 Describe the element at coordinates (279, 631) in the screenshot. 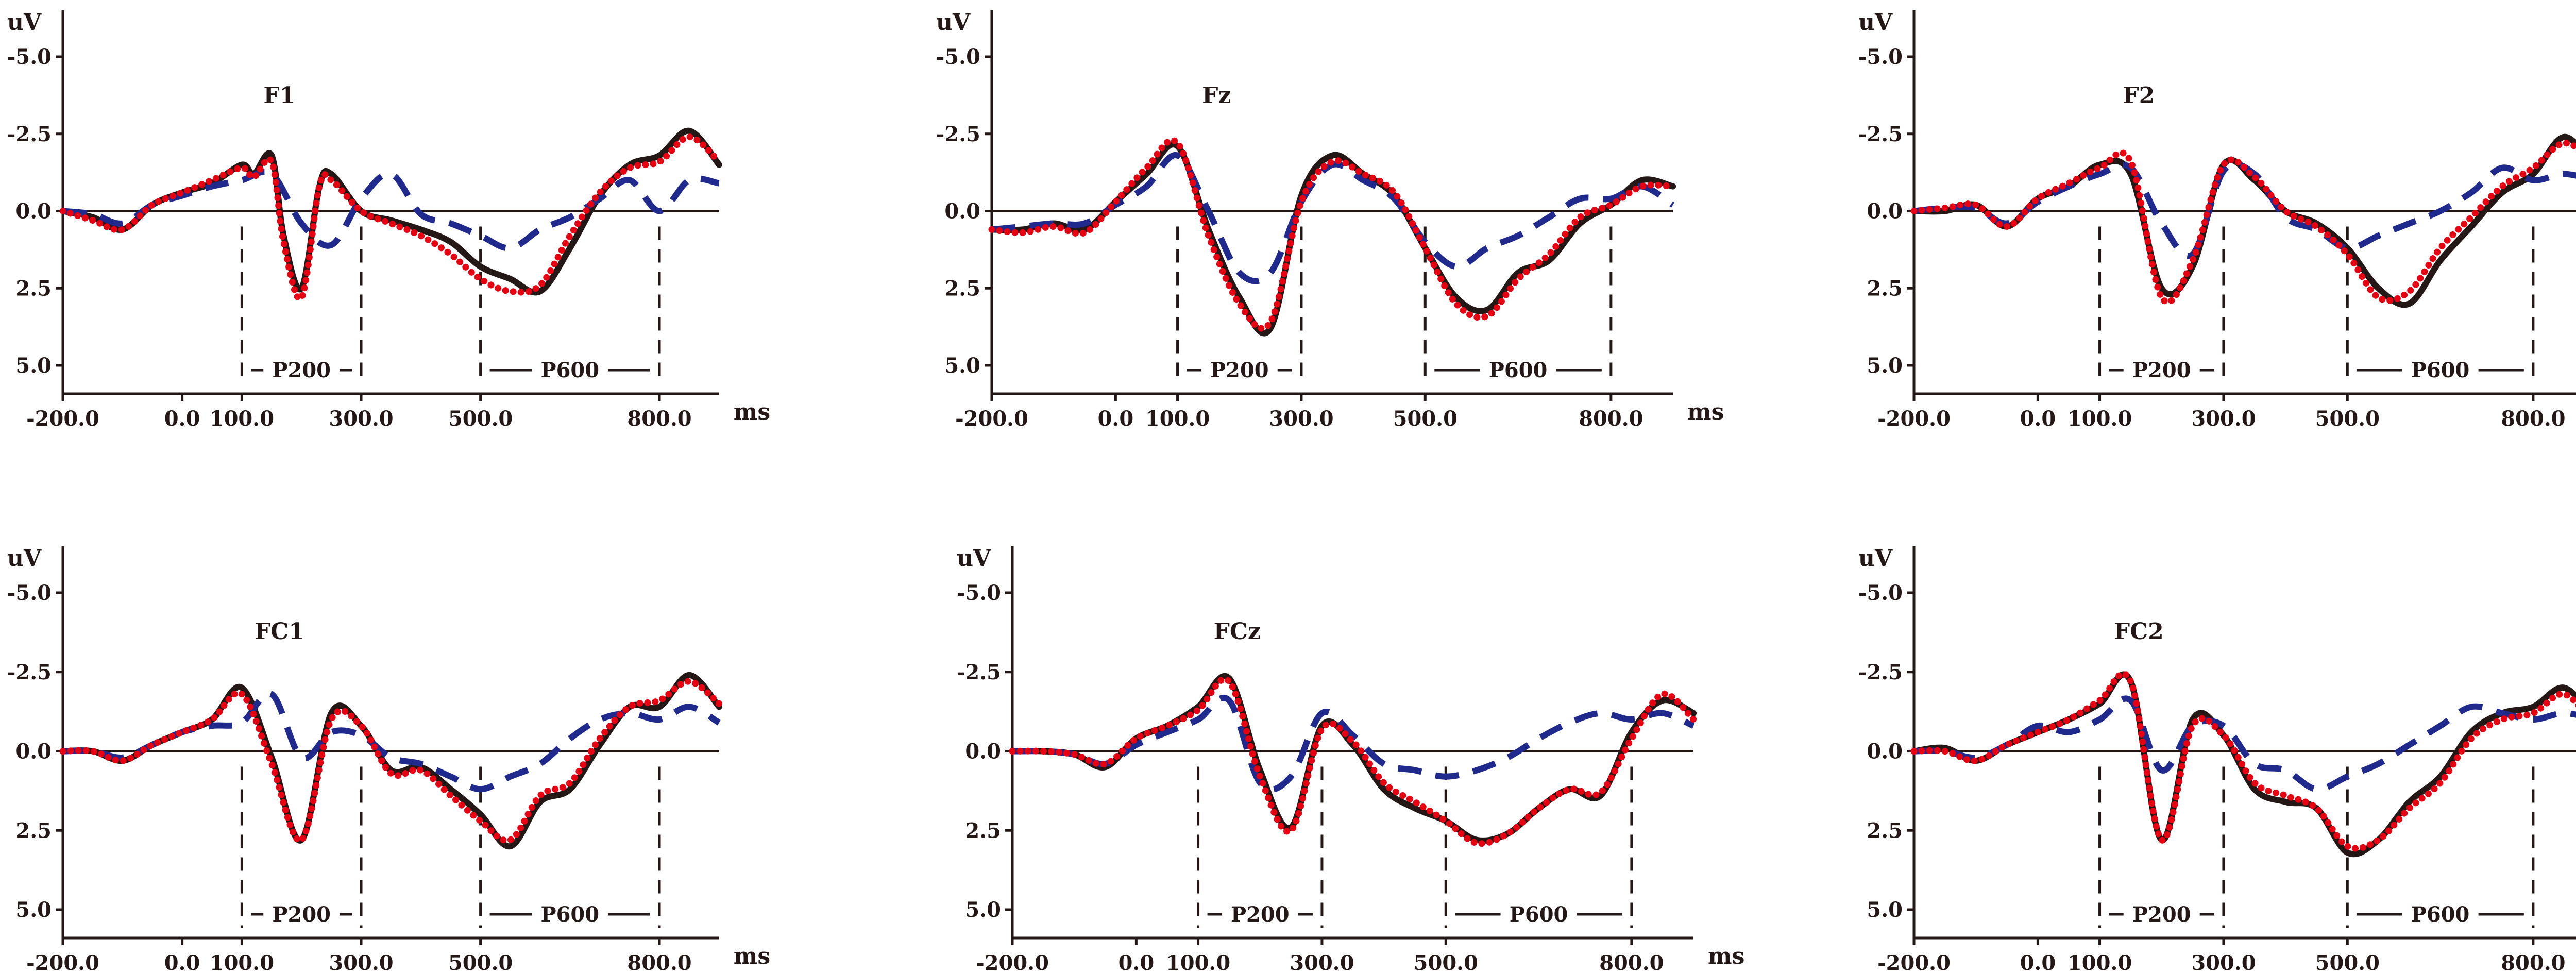

I see `panel-title: FC1` at that location.